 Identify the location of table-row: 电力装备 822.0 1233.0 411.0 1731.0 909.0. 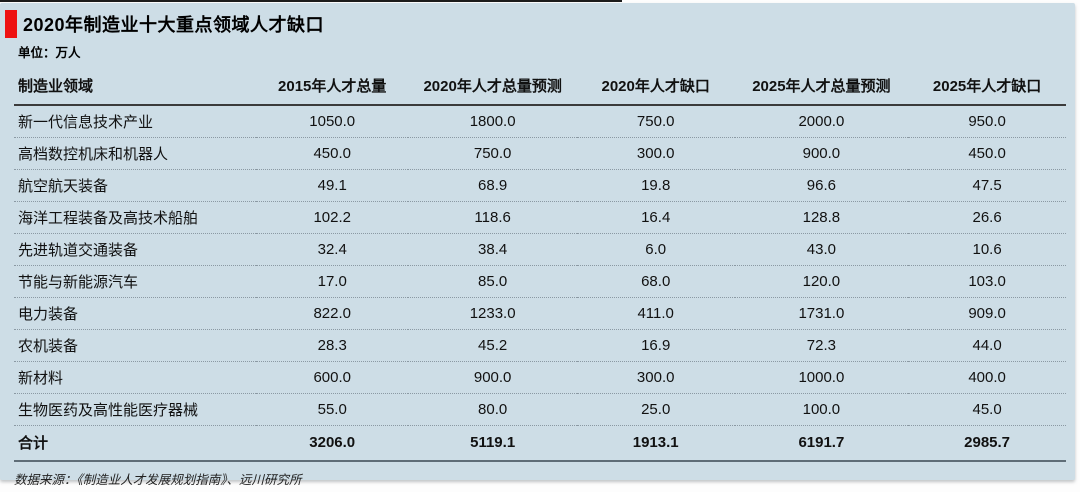
(540, 313).